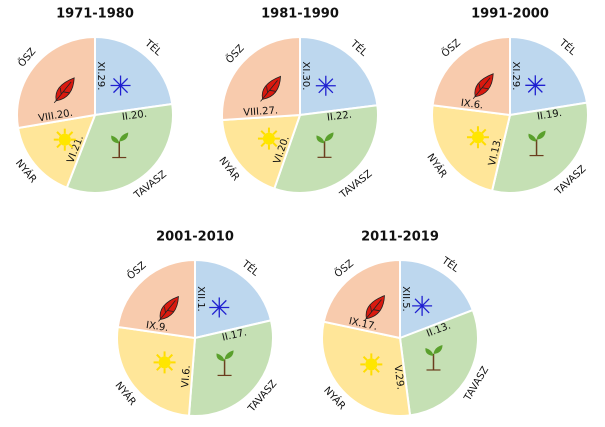  Describe the element at coordinates (400, 237) in the screenshot. I see `panel-title: 2011-2019` at that location.